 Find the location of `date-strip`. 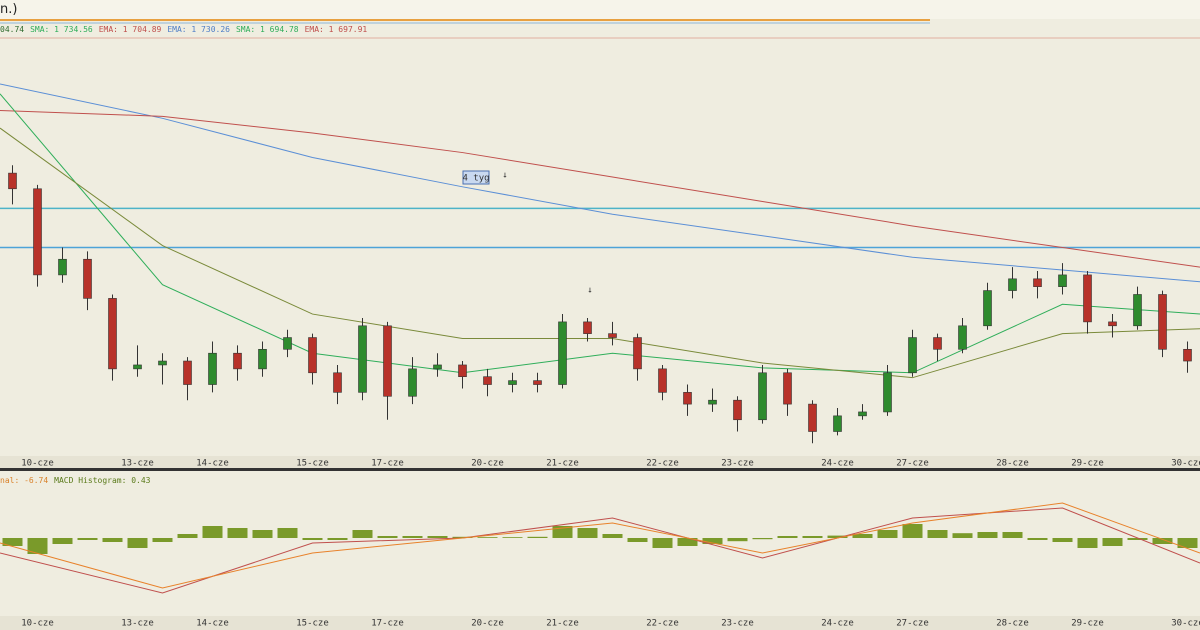

date-strip is located at coordinates (600, 623).